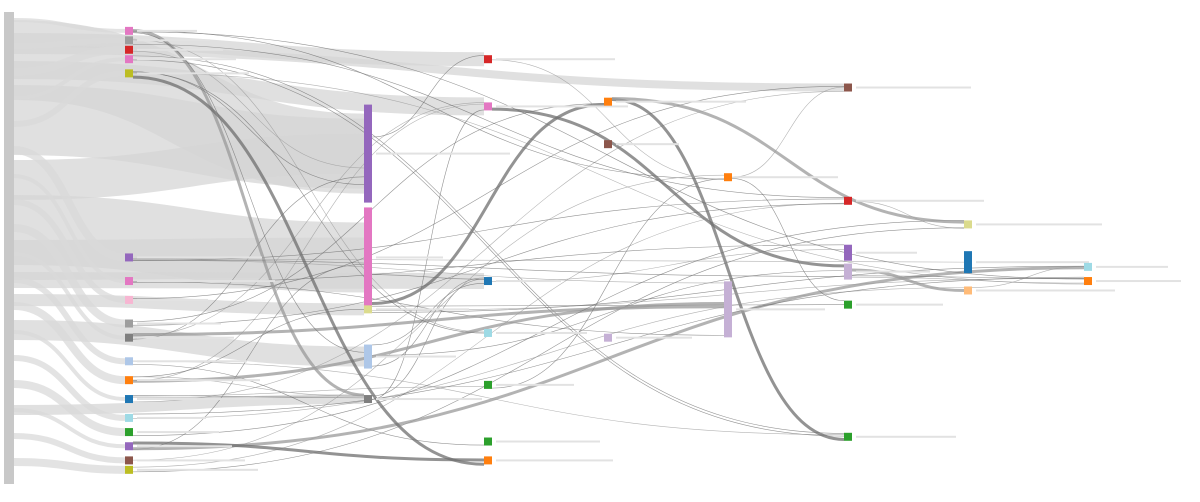 This screenshot has height=502, width=1200. What do you see at coordinates (129, 257) in the screenshot?
I see `sankey-node-n6` at bounding box center [129, 257].